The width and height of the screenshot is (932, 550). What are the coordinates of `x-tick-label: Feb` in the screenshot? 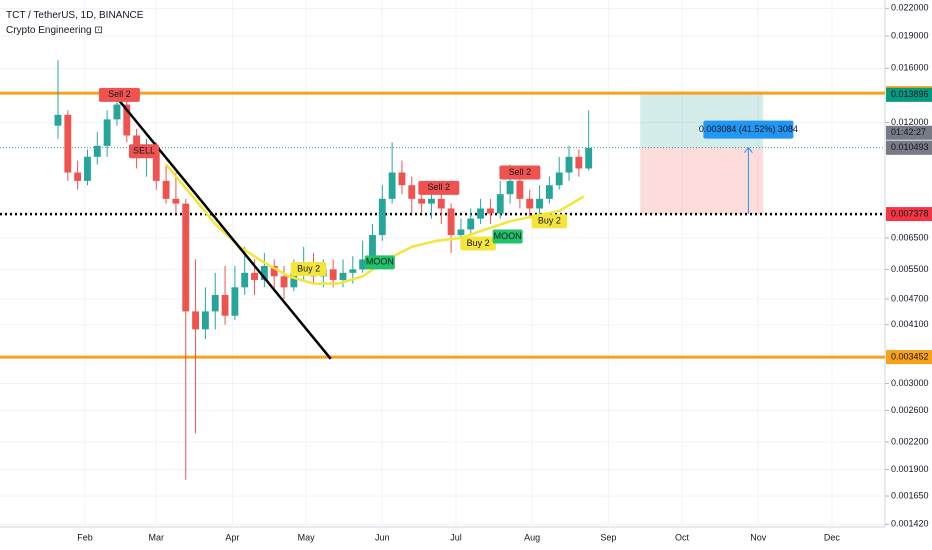 It's located at (85, 537).